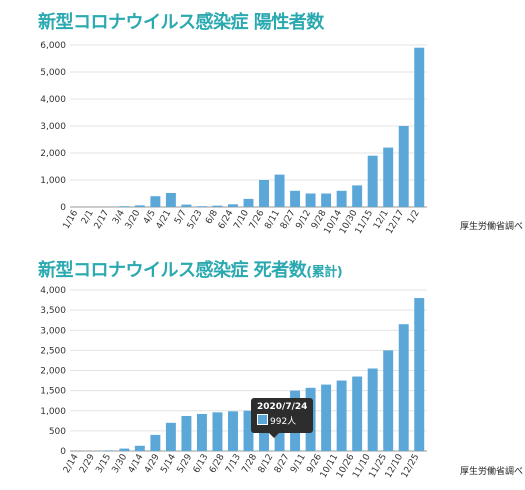 The width and height of the screenshot is (525, 490). I want to click on chart1-title: 新型コロナウイルス感染症 陽性者数, so click(181, 22).